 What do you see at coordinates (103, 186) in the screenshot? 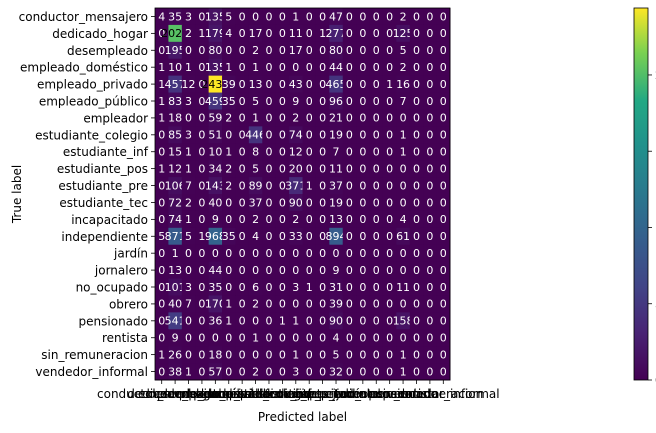
I see `y-tick-label: estudiante_pre` at bounding box center [103, 186].